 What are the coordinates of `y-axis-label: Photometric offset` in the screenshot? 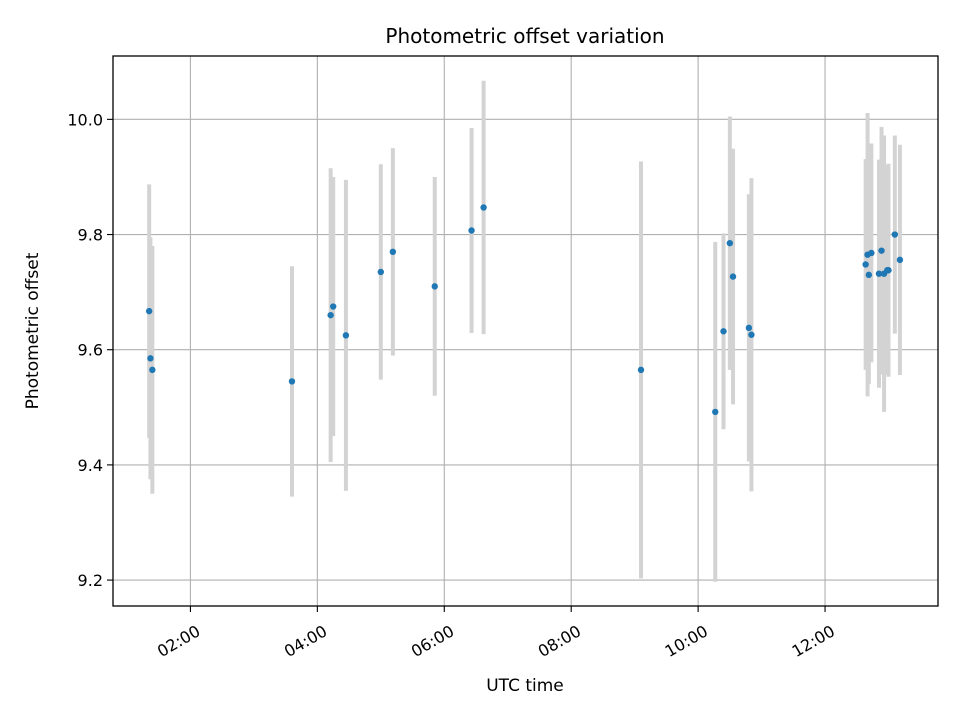 It's located at (33, 330).